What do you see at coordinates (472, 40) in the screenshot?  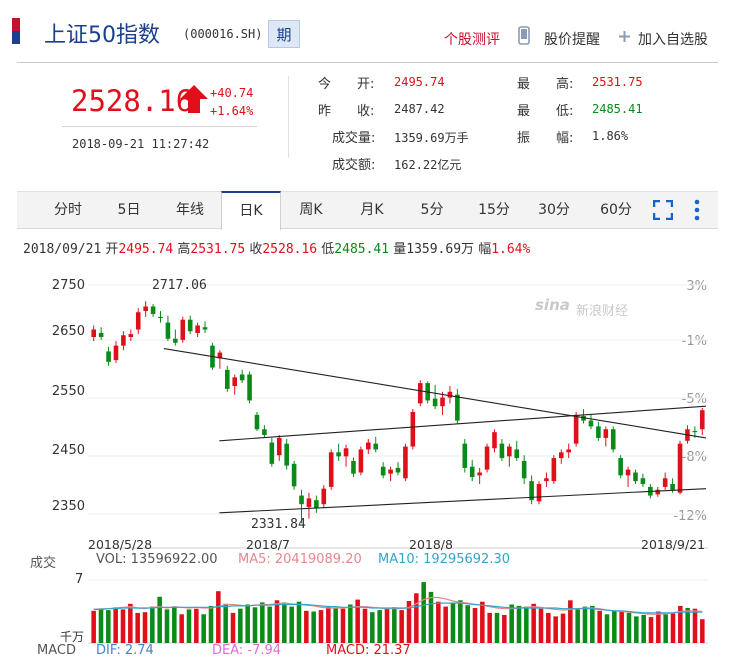 I see `stock-test-link: 个股测评` at bounding box center [472, 40].